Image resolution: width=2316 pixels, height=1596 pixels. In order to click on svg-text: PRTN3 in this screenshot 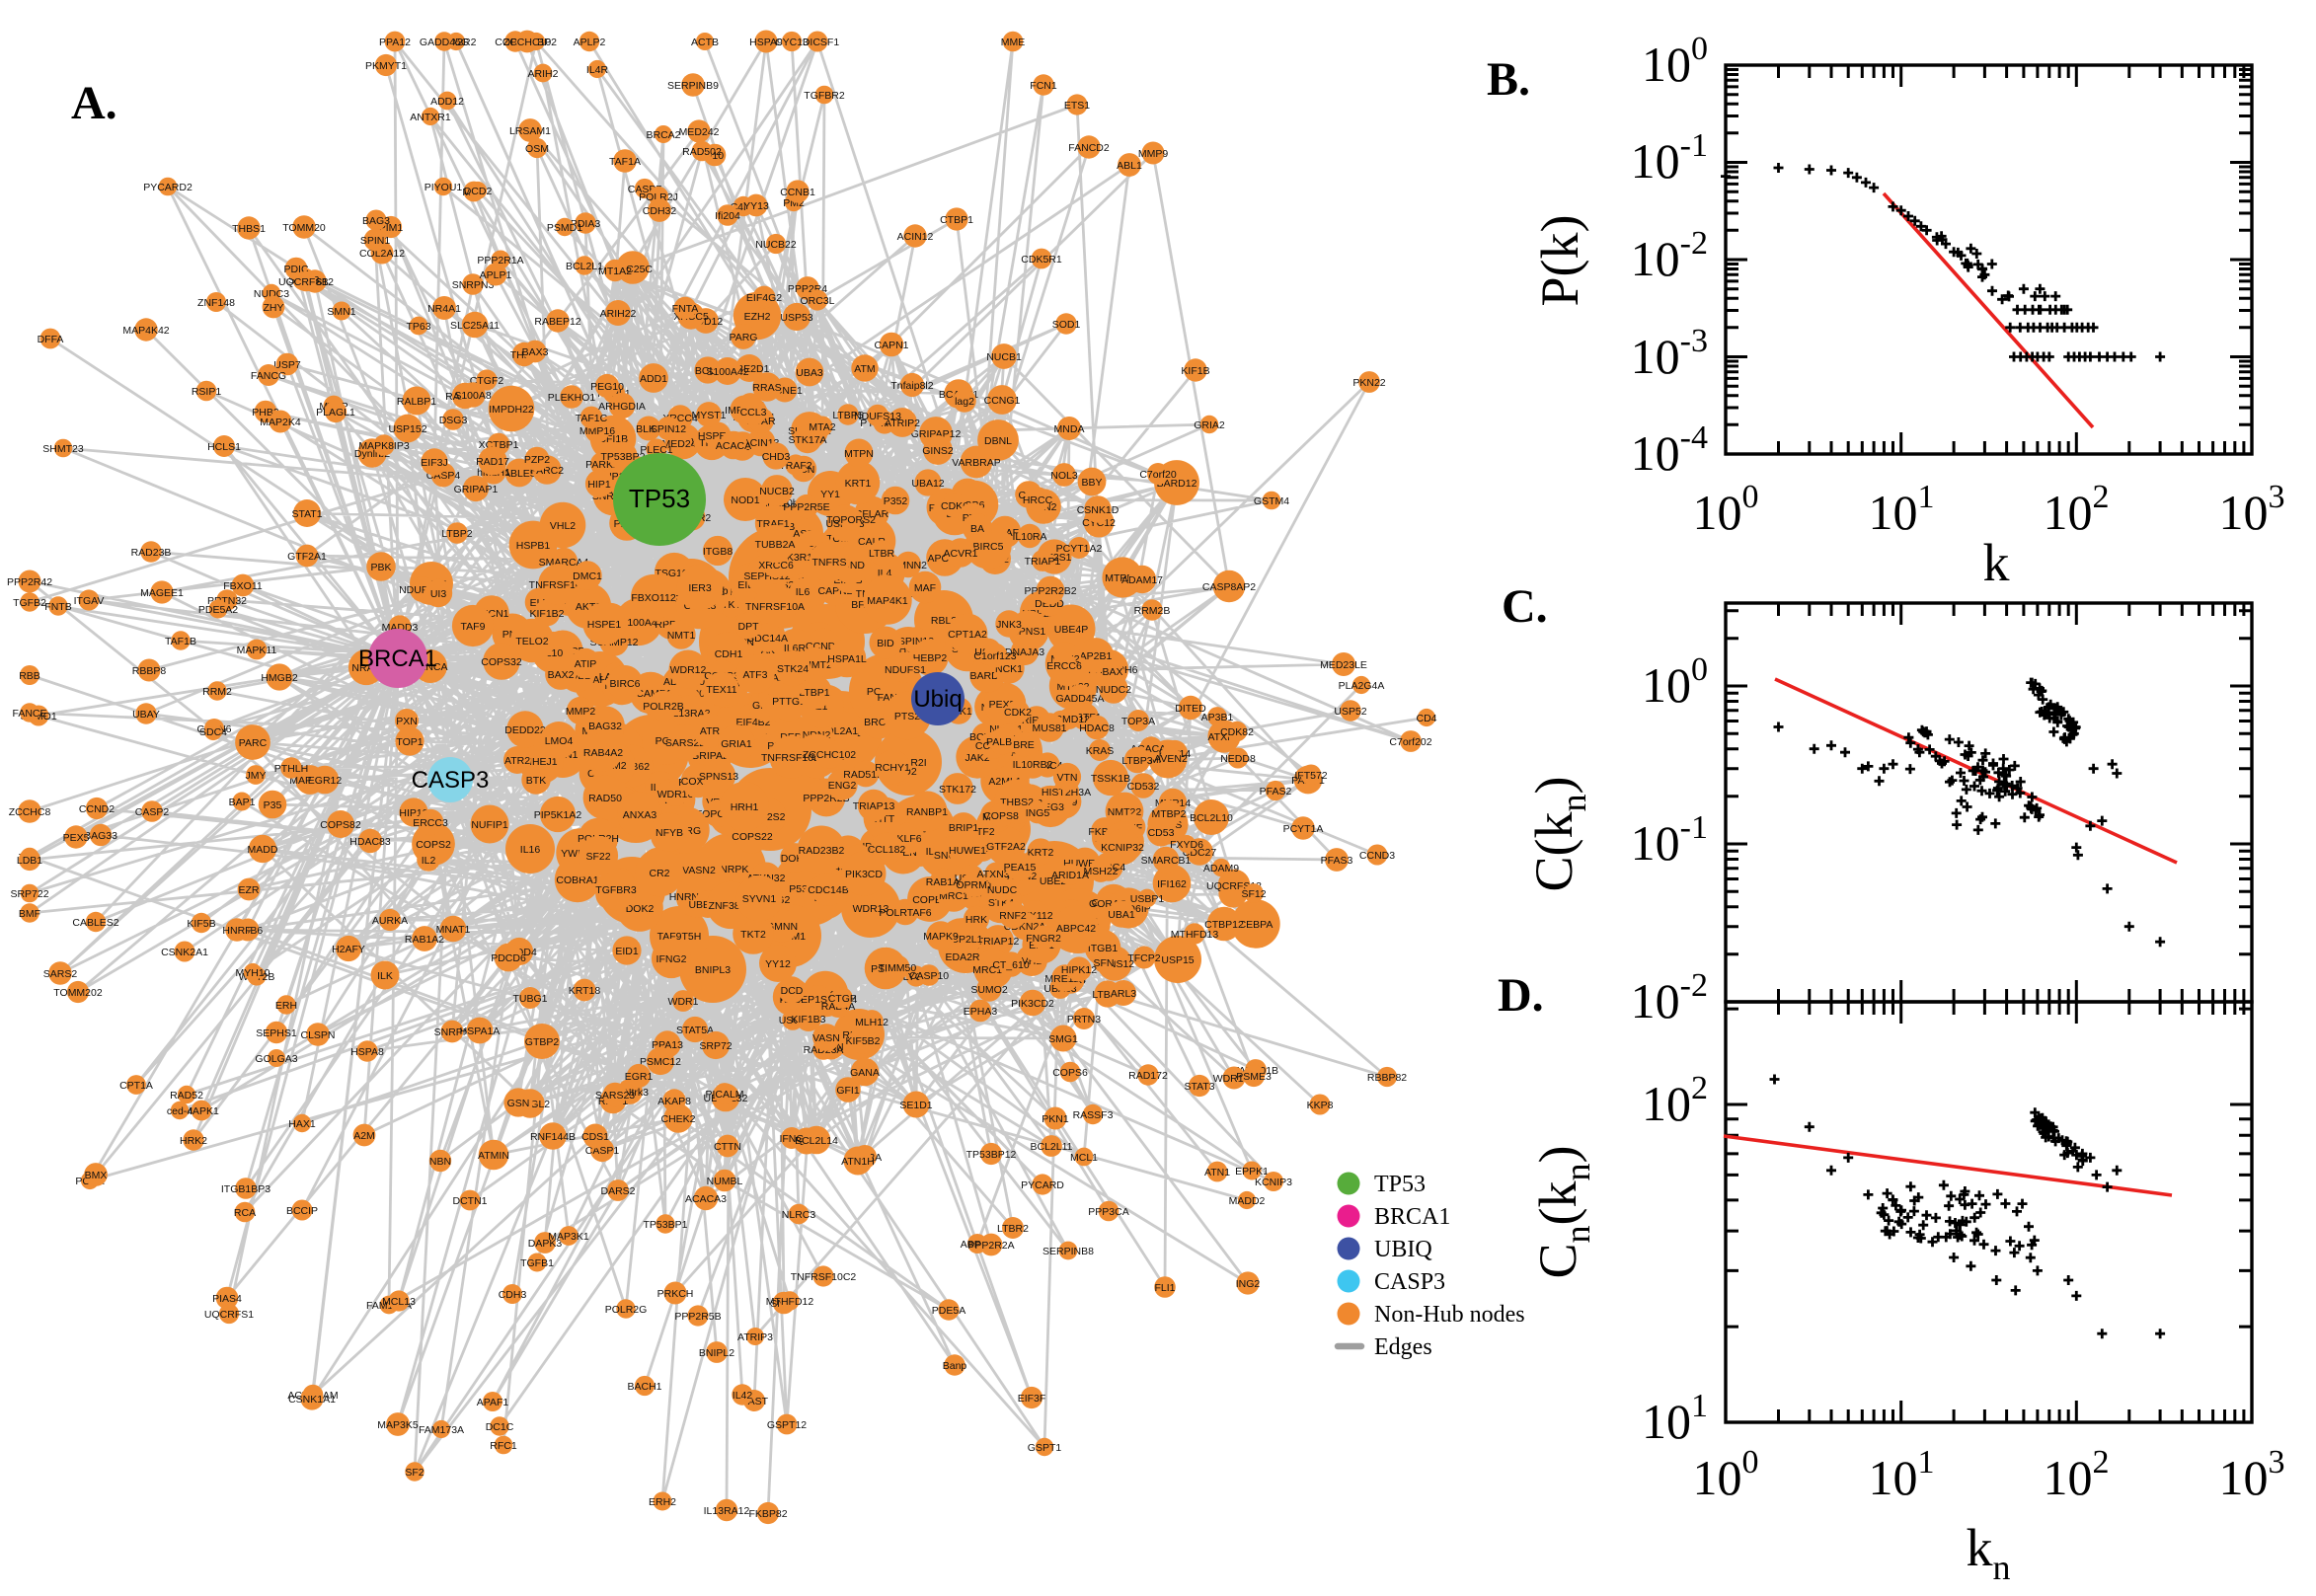, I will do `click(1084, 1020)`.